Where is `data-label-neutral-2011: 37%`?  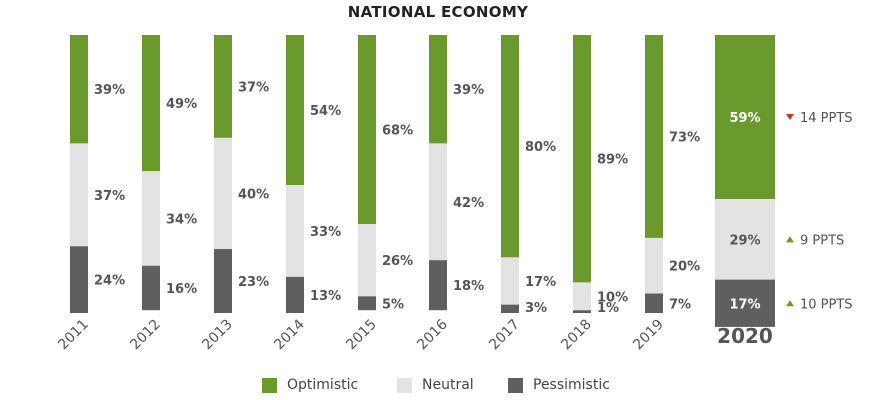 data-label-neutral-2011: 37% is located at coordinates (109, 196).